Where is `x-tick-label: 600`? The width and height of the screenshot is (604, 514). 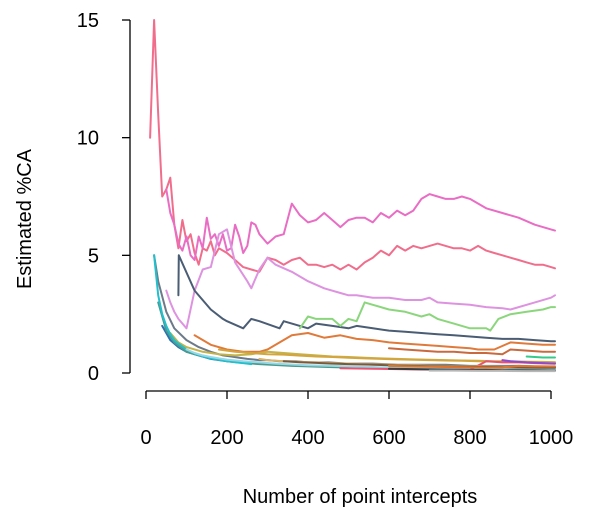
x-tick-label: 600 is located at coordinates (388, 438).